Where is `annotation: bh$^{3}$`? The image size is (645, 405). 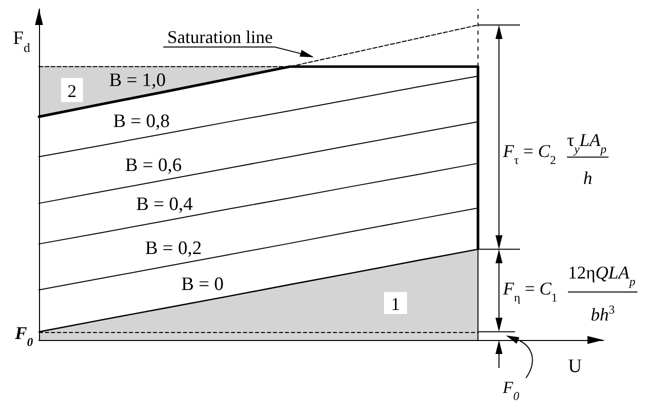 annotation: bh$^{3}$ is located at coordinates (602, 313).